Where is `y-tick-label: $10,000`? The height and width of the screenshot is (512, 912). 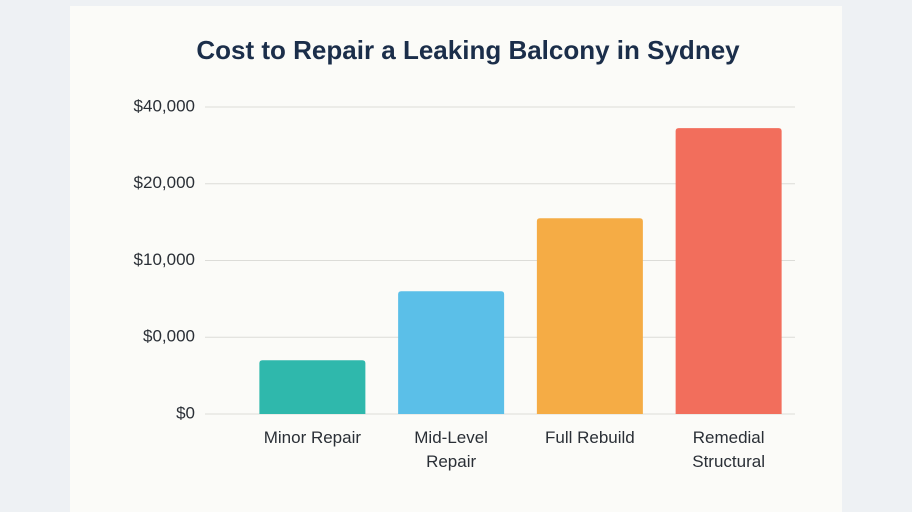 y-tick-label: $10,000 is located at coordinates (164, 259).